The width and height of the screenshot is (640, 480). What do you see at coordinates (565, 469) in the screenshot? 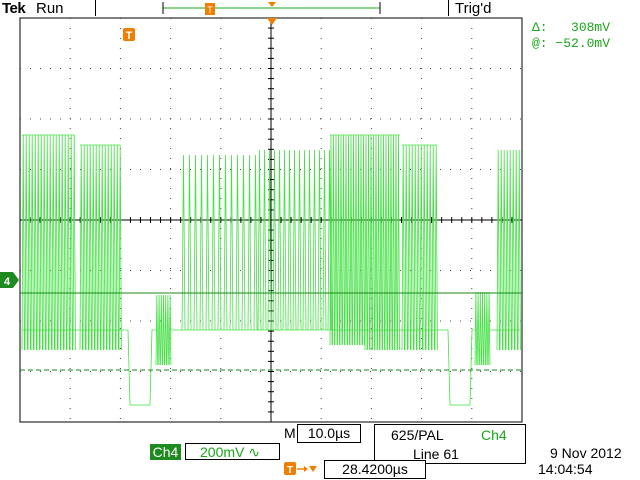
I see `time-readout: 14:04:54` at bounding box center [565, 469].